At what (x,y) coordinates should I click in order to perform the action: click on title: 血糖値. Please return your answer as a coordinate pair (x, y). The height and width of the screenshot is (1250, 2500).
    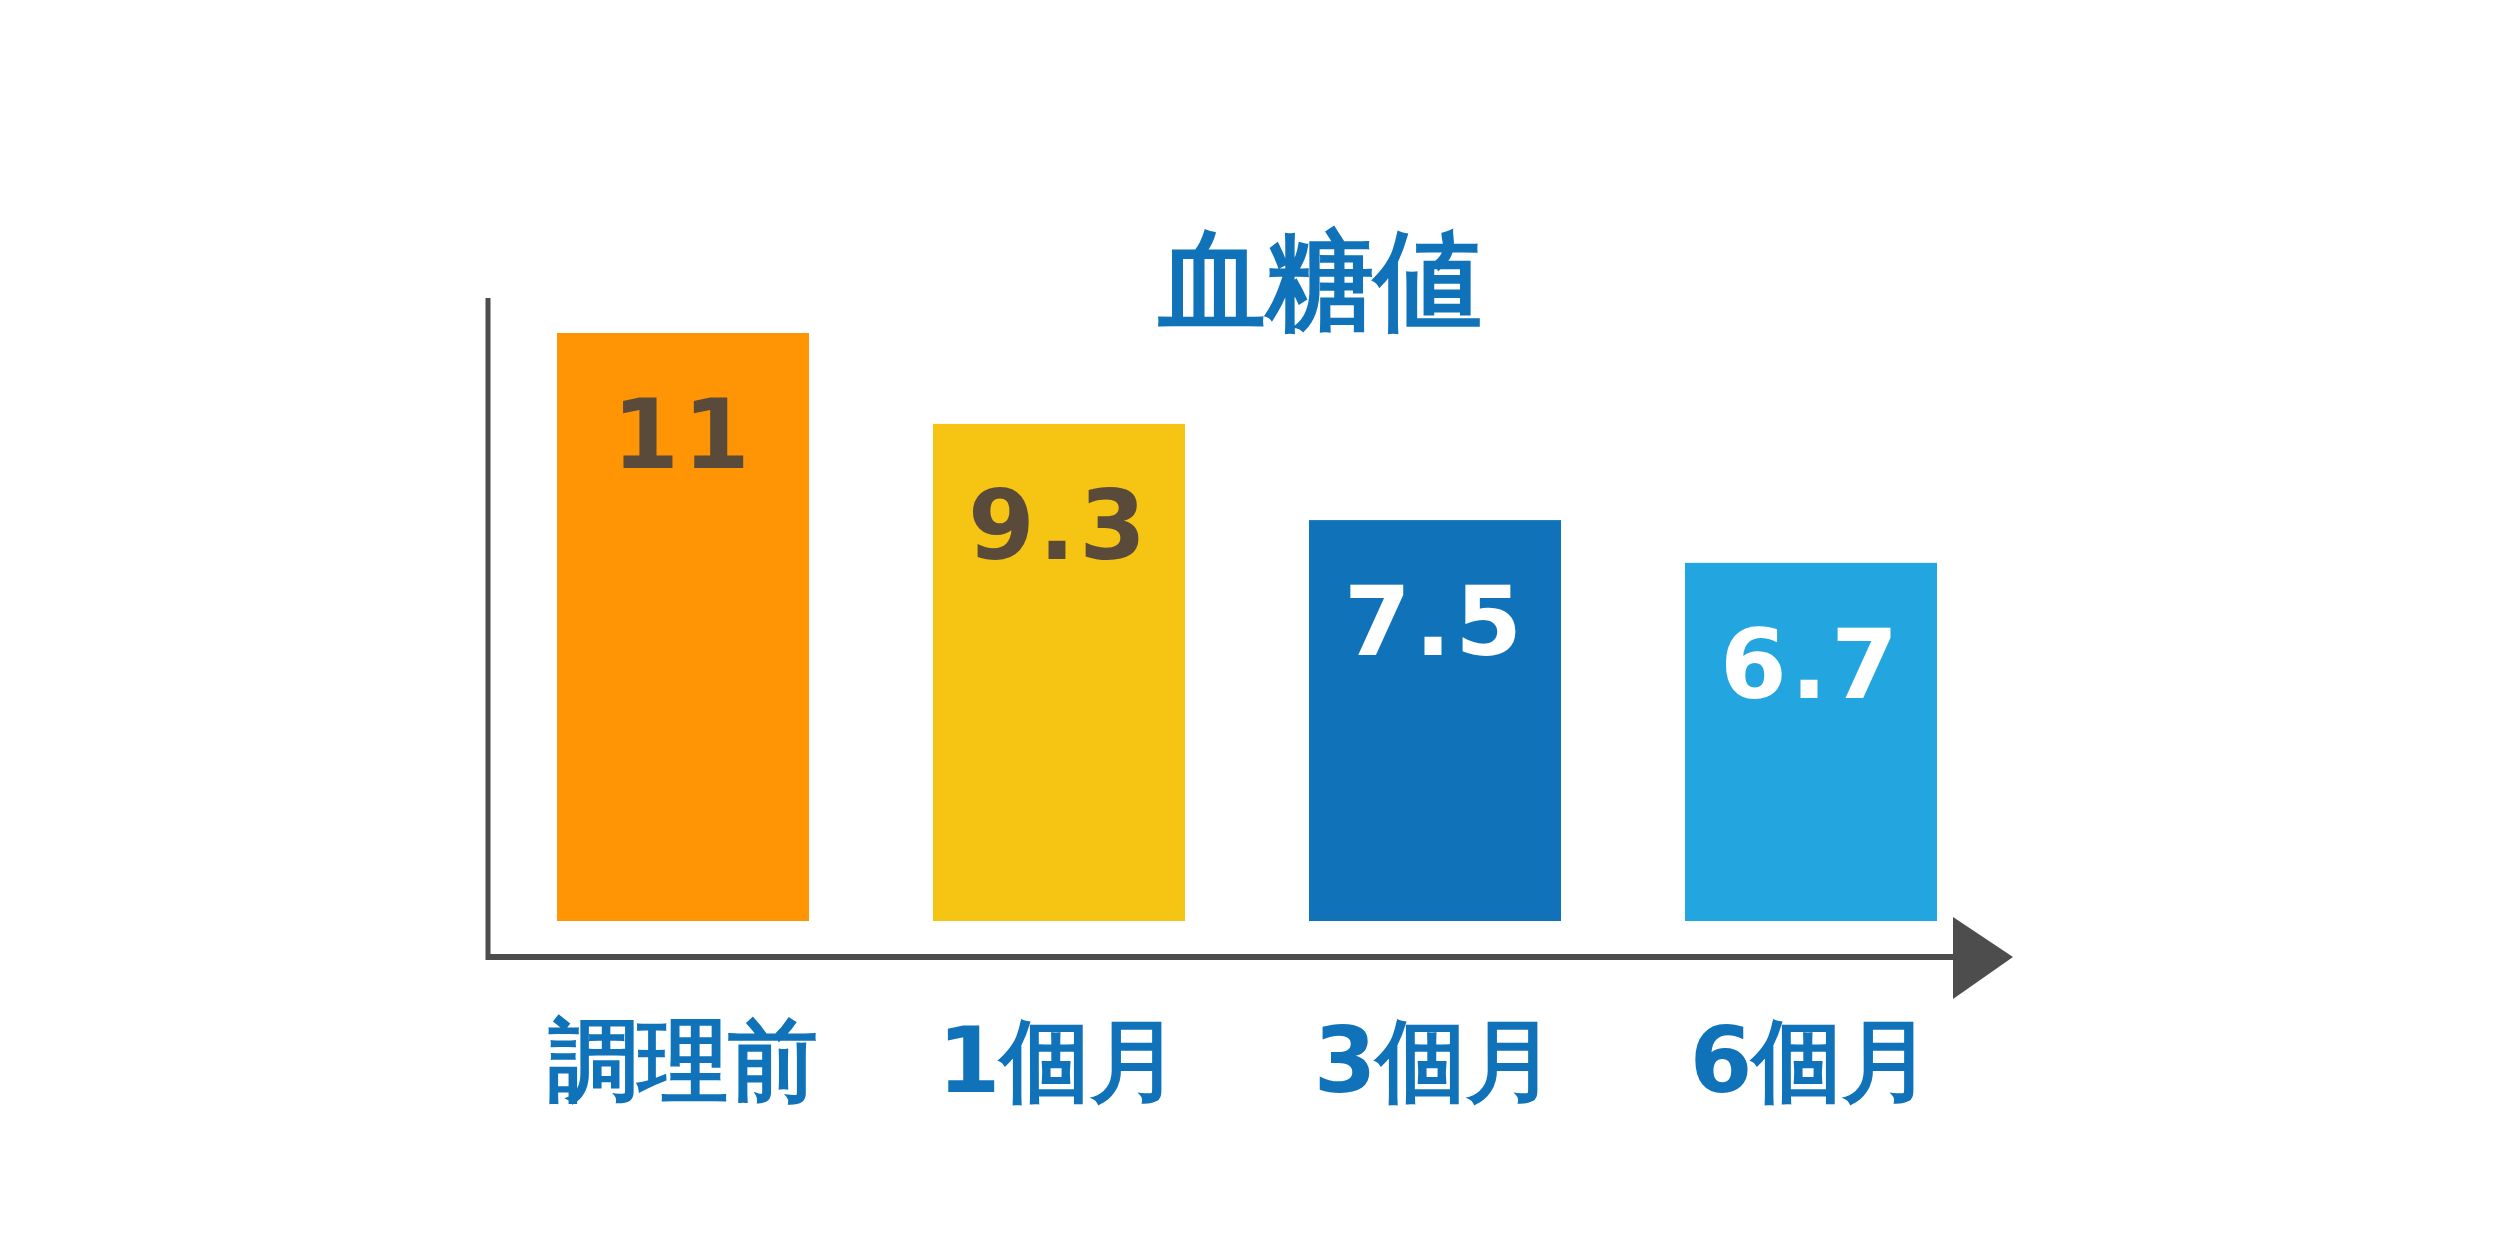
    Looking at the image, I should click on (1320, 280).